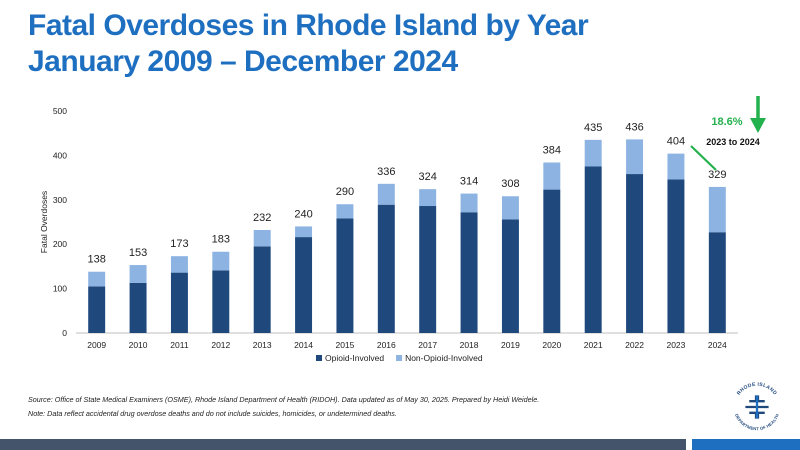 The width and height of the screenshot is (800, 450). I want to click on logo-emblem-icon, so click(757, 407).